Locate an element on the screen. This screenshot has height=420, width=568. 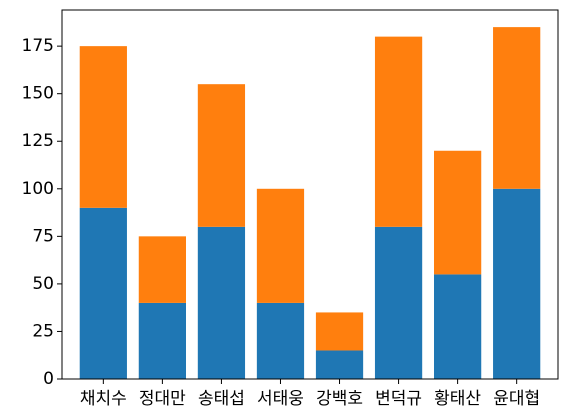
y-tick-label: 100 is located at coordinates (38, 189).